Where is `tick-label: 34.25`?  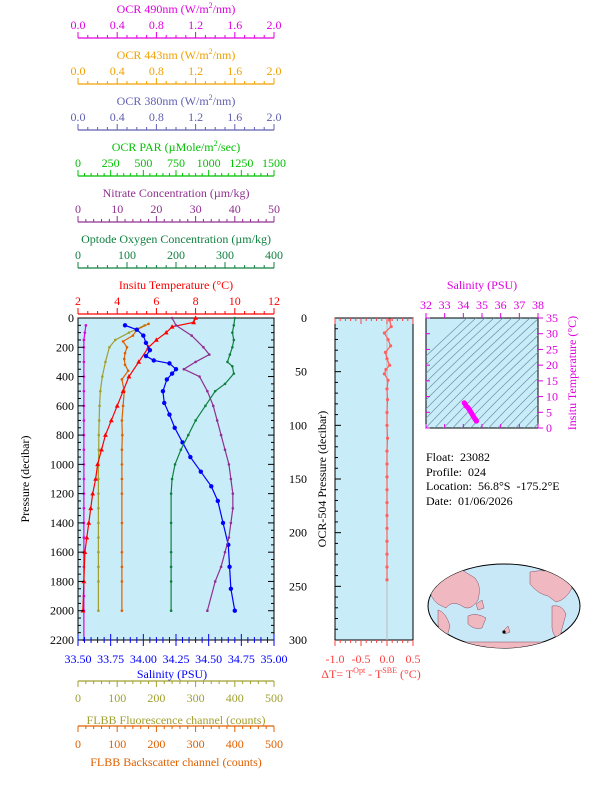 tick-label: 34.25 is located at coordinates (176, 659).